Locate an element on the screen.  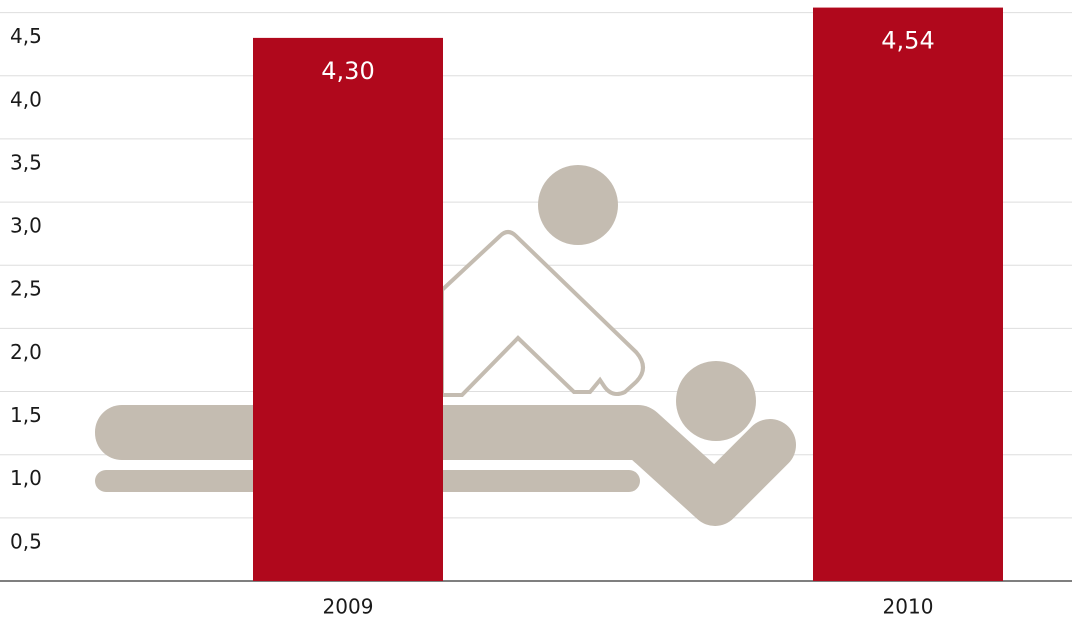
x-tick-label: 2009 is located at coordinates (348, 607).